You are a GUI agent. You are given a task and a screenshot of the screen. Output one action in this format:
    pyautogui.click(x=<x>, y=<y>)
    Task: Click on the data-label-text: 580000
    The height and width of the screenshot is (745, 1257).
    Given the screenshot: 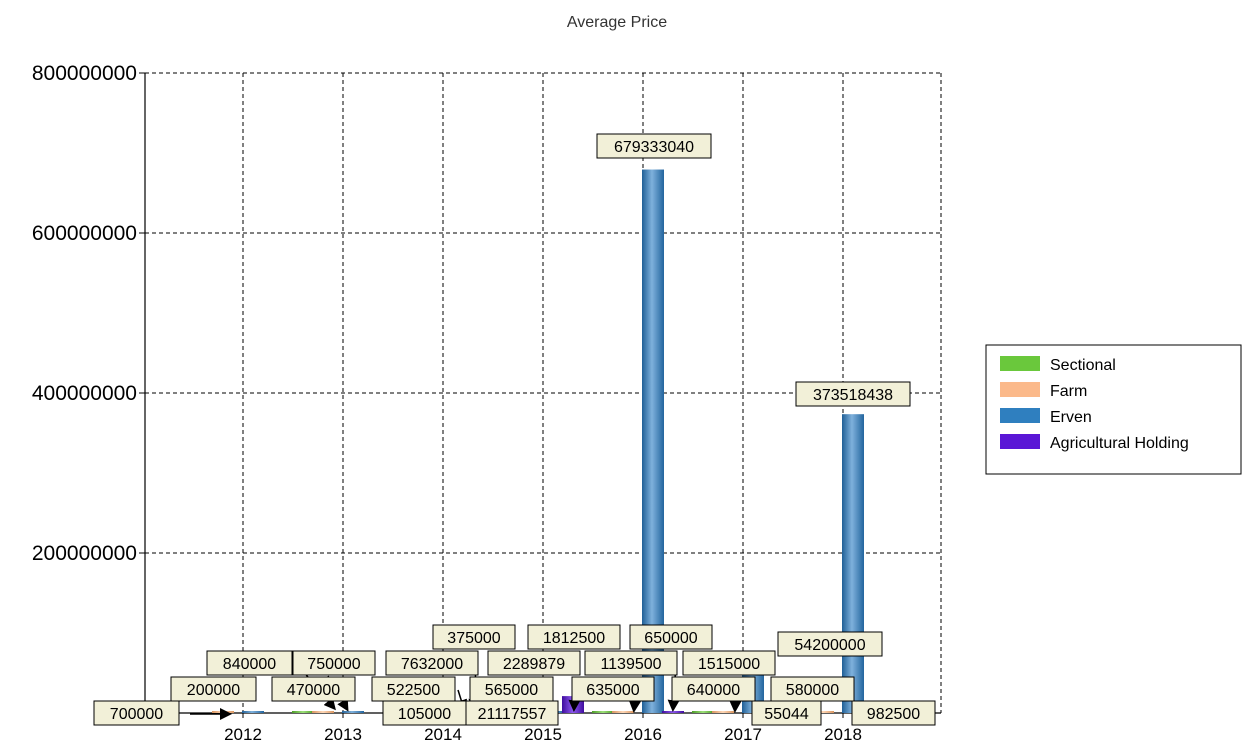 What is the action you would take?
    pyautogui.click(x=812, y=690)
    